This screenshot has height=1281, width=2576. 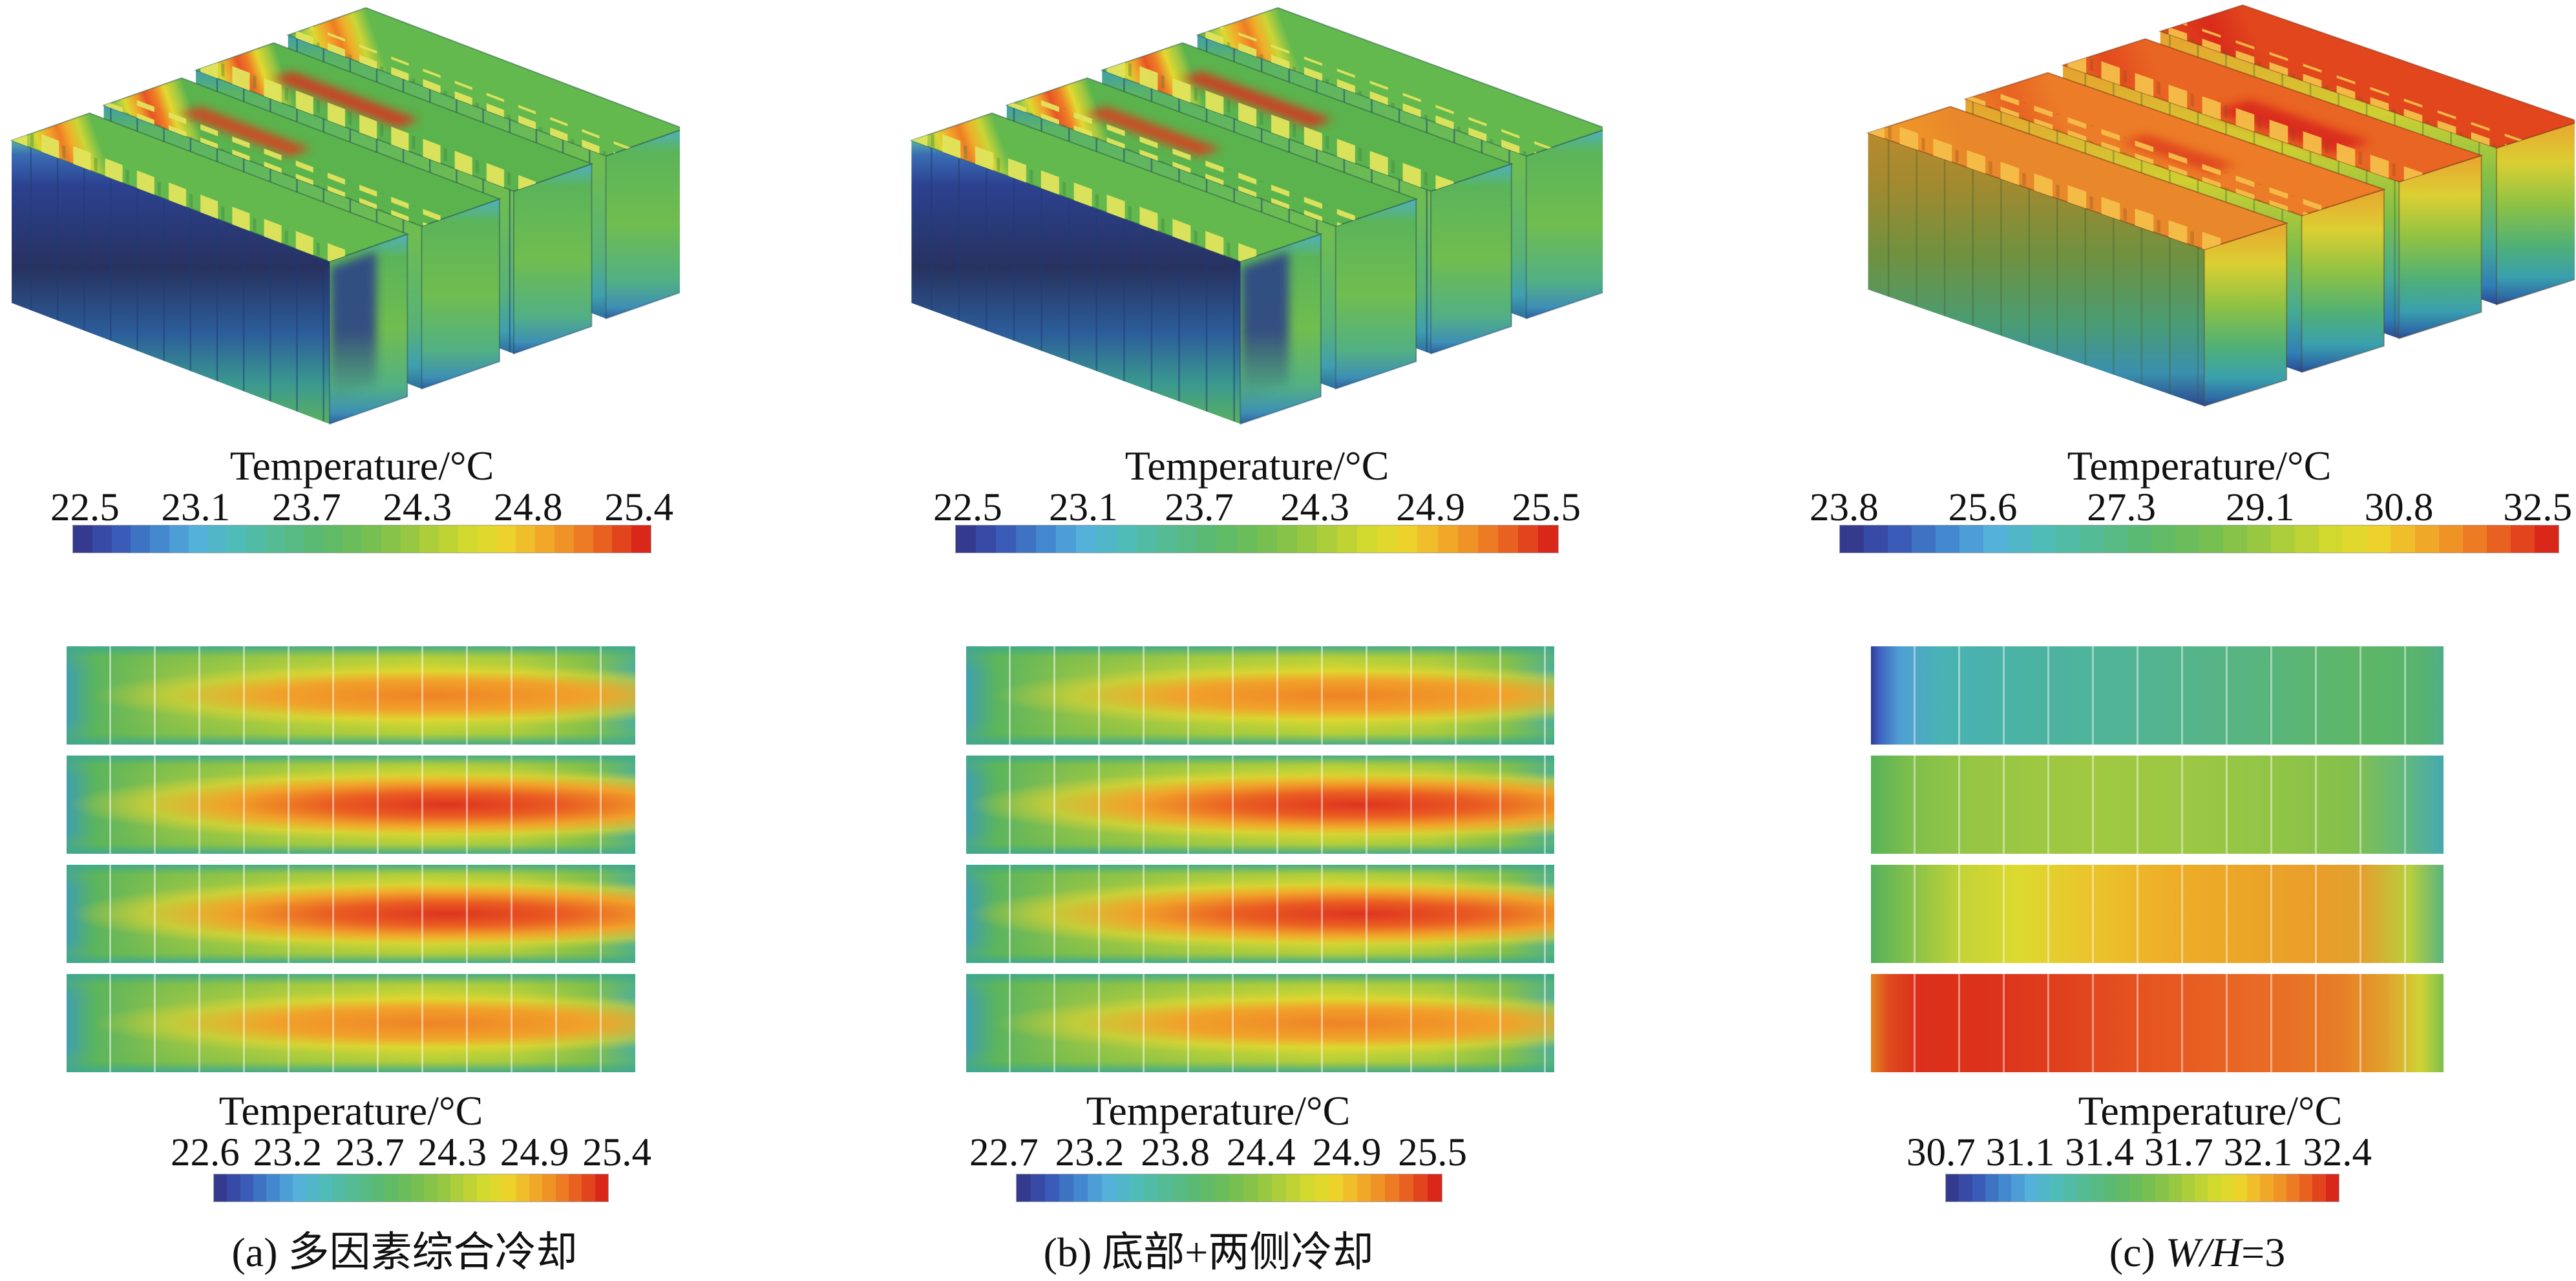 What do you see at coordinates (1941, 1152) in the screenshot?
I see `colorbar-tick: 30.7` at bounding box center [1941, 1152].